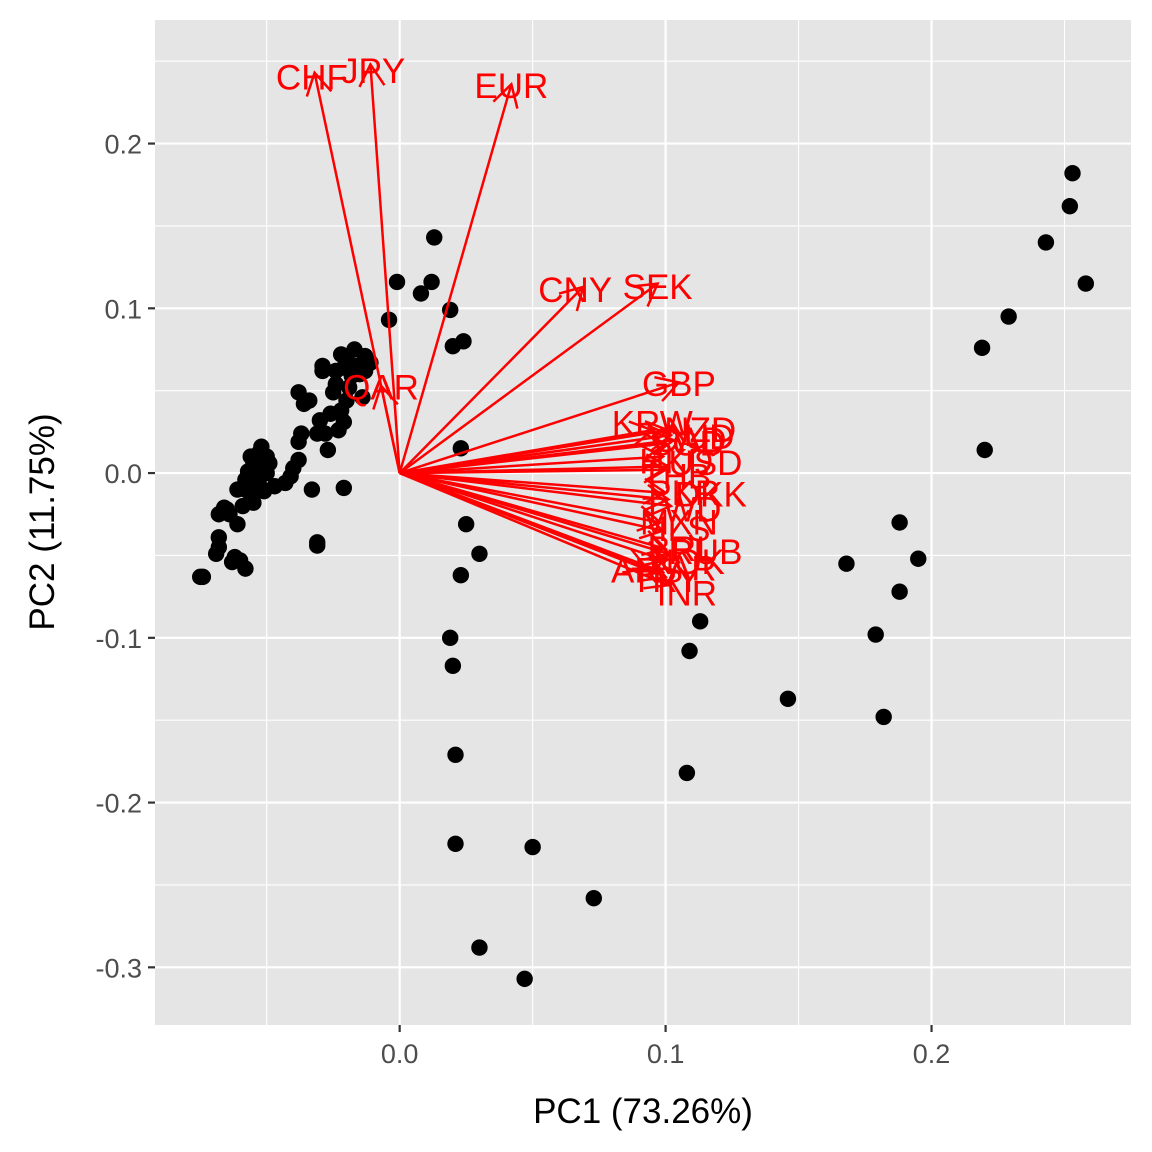 Image resolution: width=1152 pixels, height=1152 pixels. What do you see at coordinates (687, 593) in the screenshot?
I see `loading-label: INR` at bounding box center [687, 593].